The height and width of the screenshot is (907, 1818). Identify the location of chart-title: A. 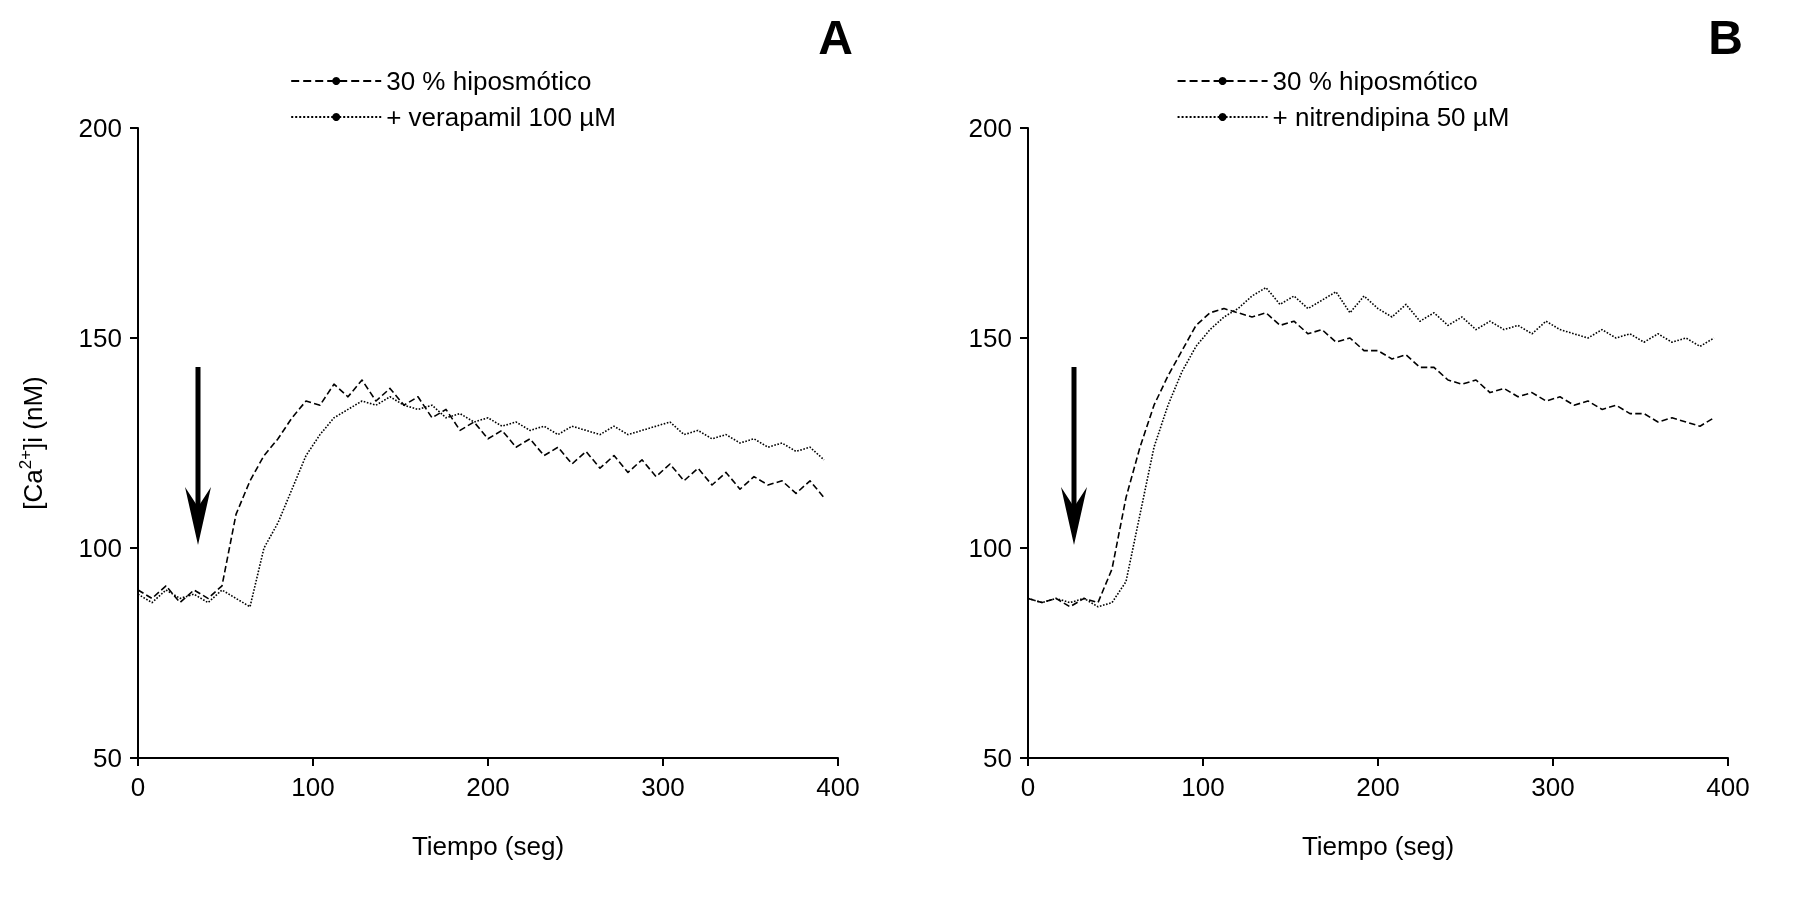
(836, 37).